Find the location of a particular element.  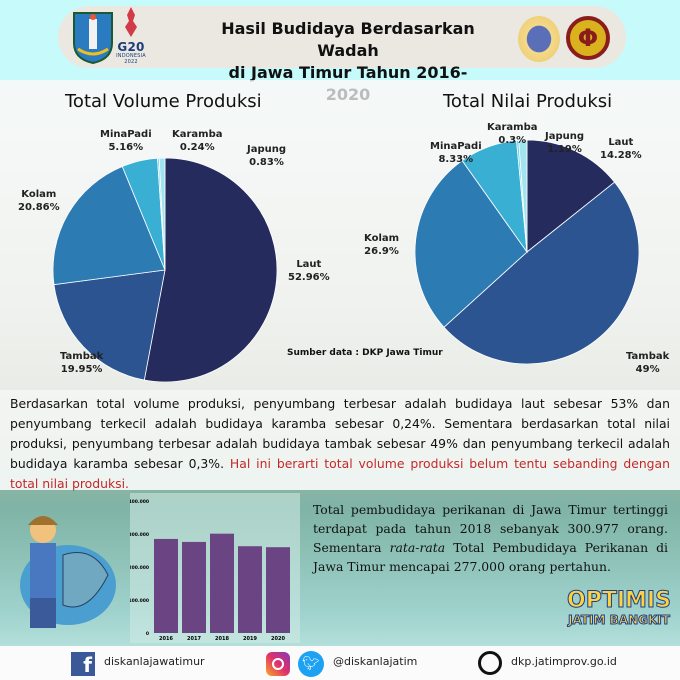

pie-chart-value is located at coordinates (527, 252).